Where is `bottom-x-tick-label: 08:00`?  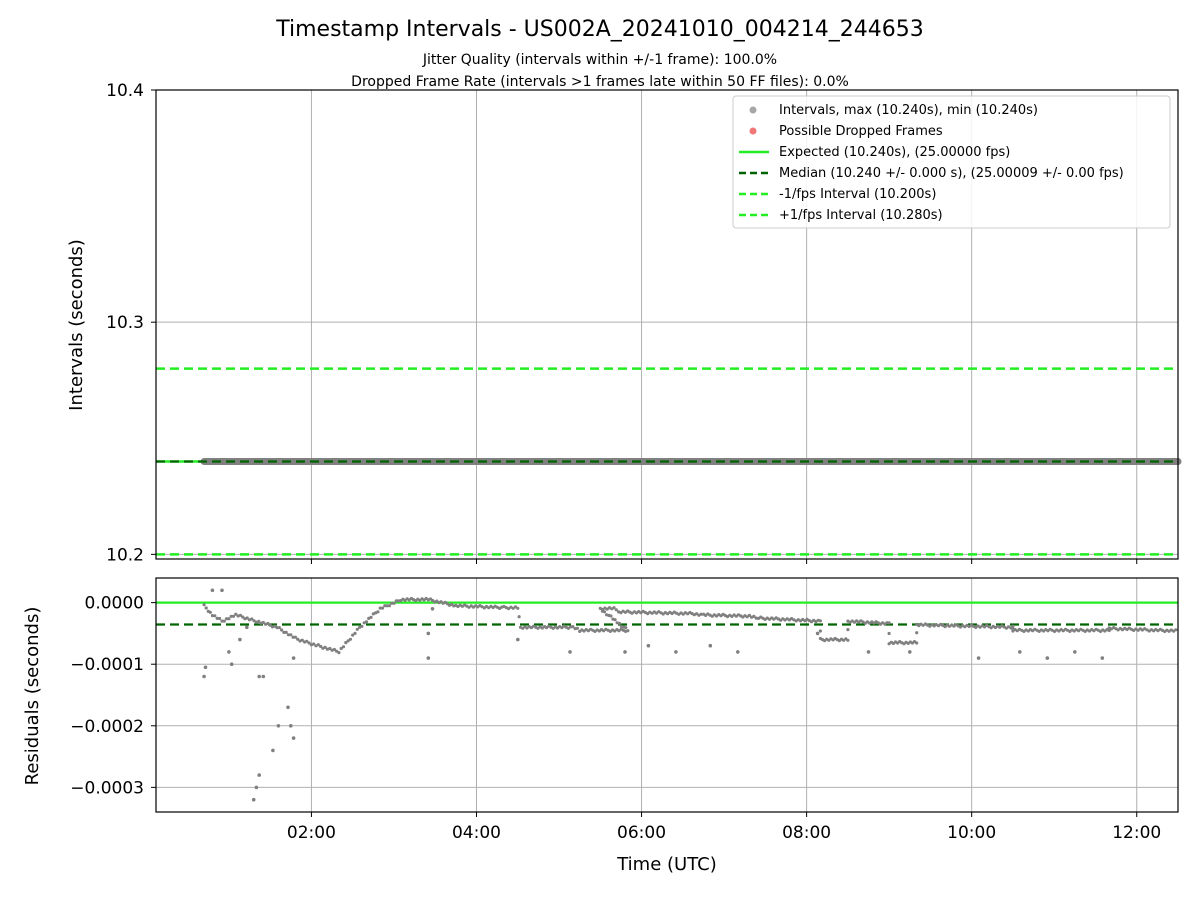
bottom-x-tick-label: 08:00 is located at coordinates (806, 833).